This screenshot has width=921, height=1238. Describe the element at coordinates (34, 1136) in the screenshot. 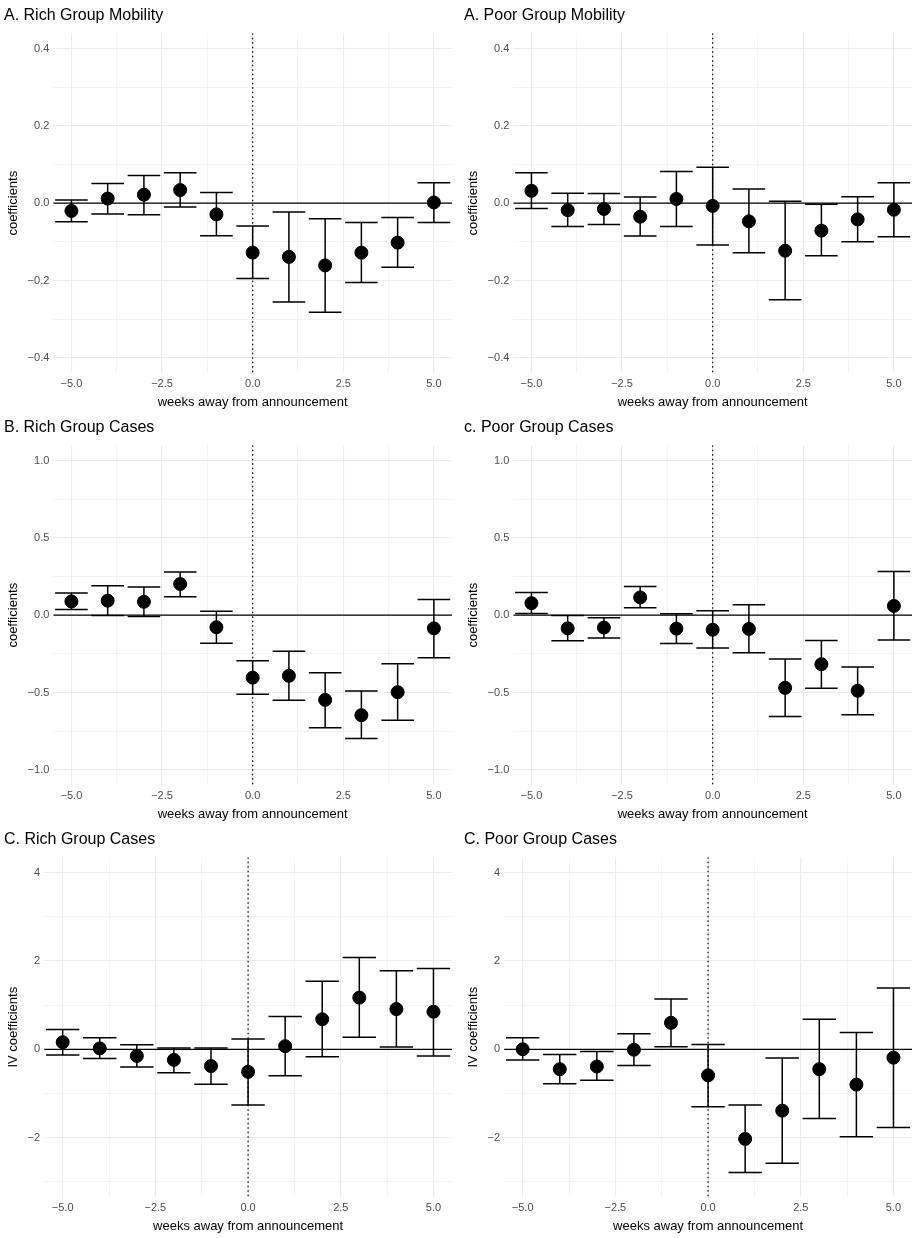

I see `y-tick-label: −2` at that location.